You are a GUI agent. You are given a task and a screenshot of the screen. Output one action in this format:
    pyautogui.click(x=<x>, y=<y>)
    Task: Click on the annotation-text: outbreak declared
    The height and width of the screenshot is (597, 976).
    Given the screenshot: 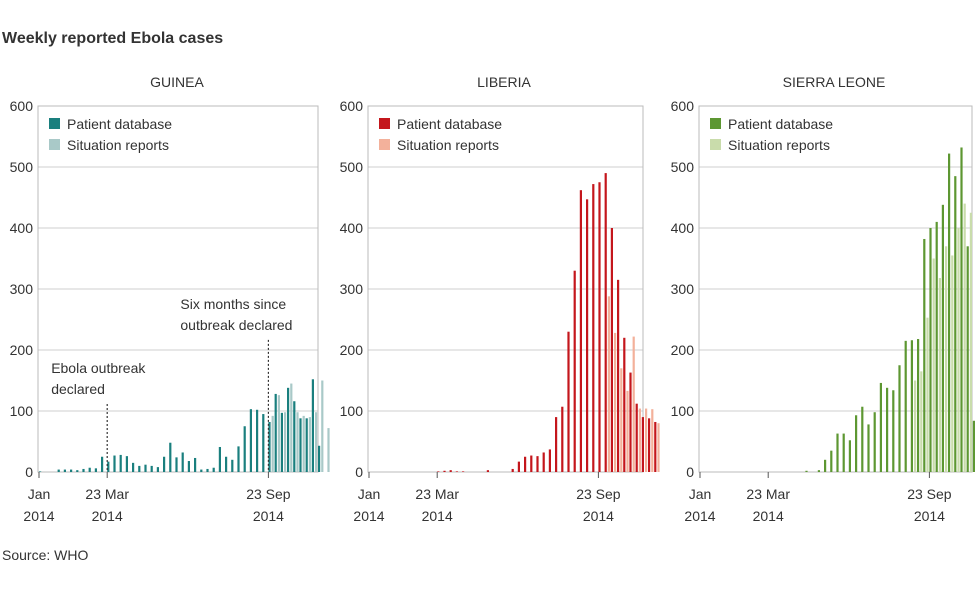 What is the action you would take?
    pyautogui.click(x=236, y=325)
    